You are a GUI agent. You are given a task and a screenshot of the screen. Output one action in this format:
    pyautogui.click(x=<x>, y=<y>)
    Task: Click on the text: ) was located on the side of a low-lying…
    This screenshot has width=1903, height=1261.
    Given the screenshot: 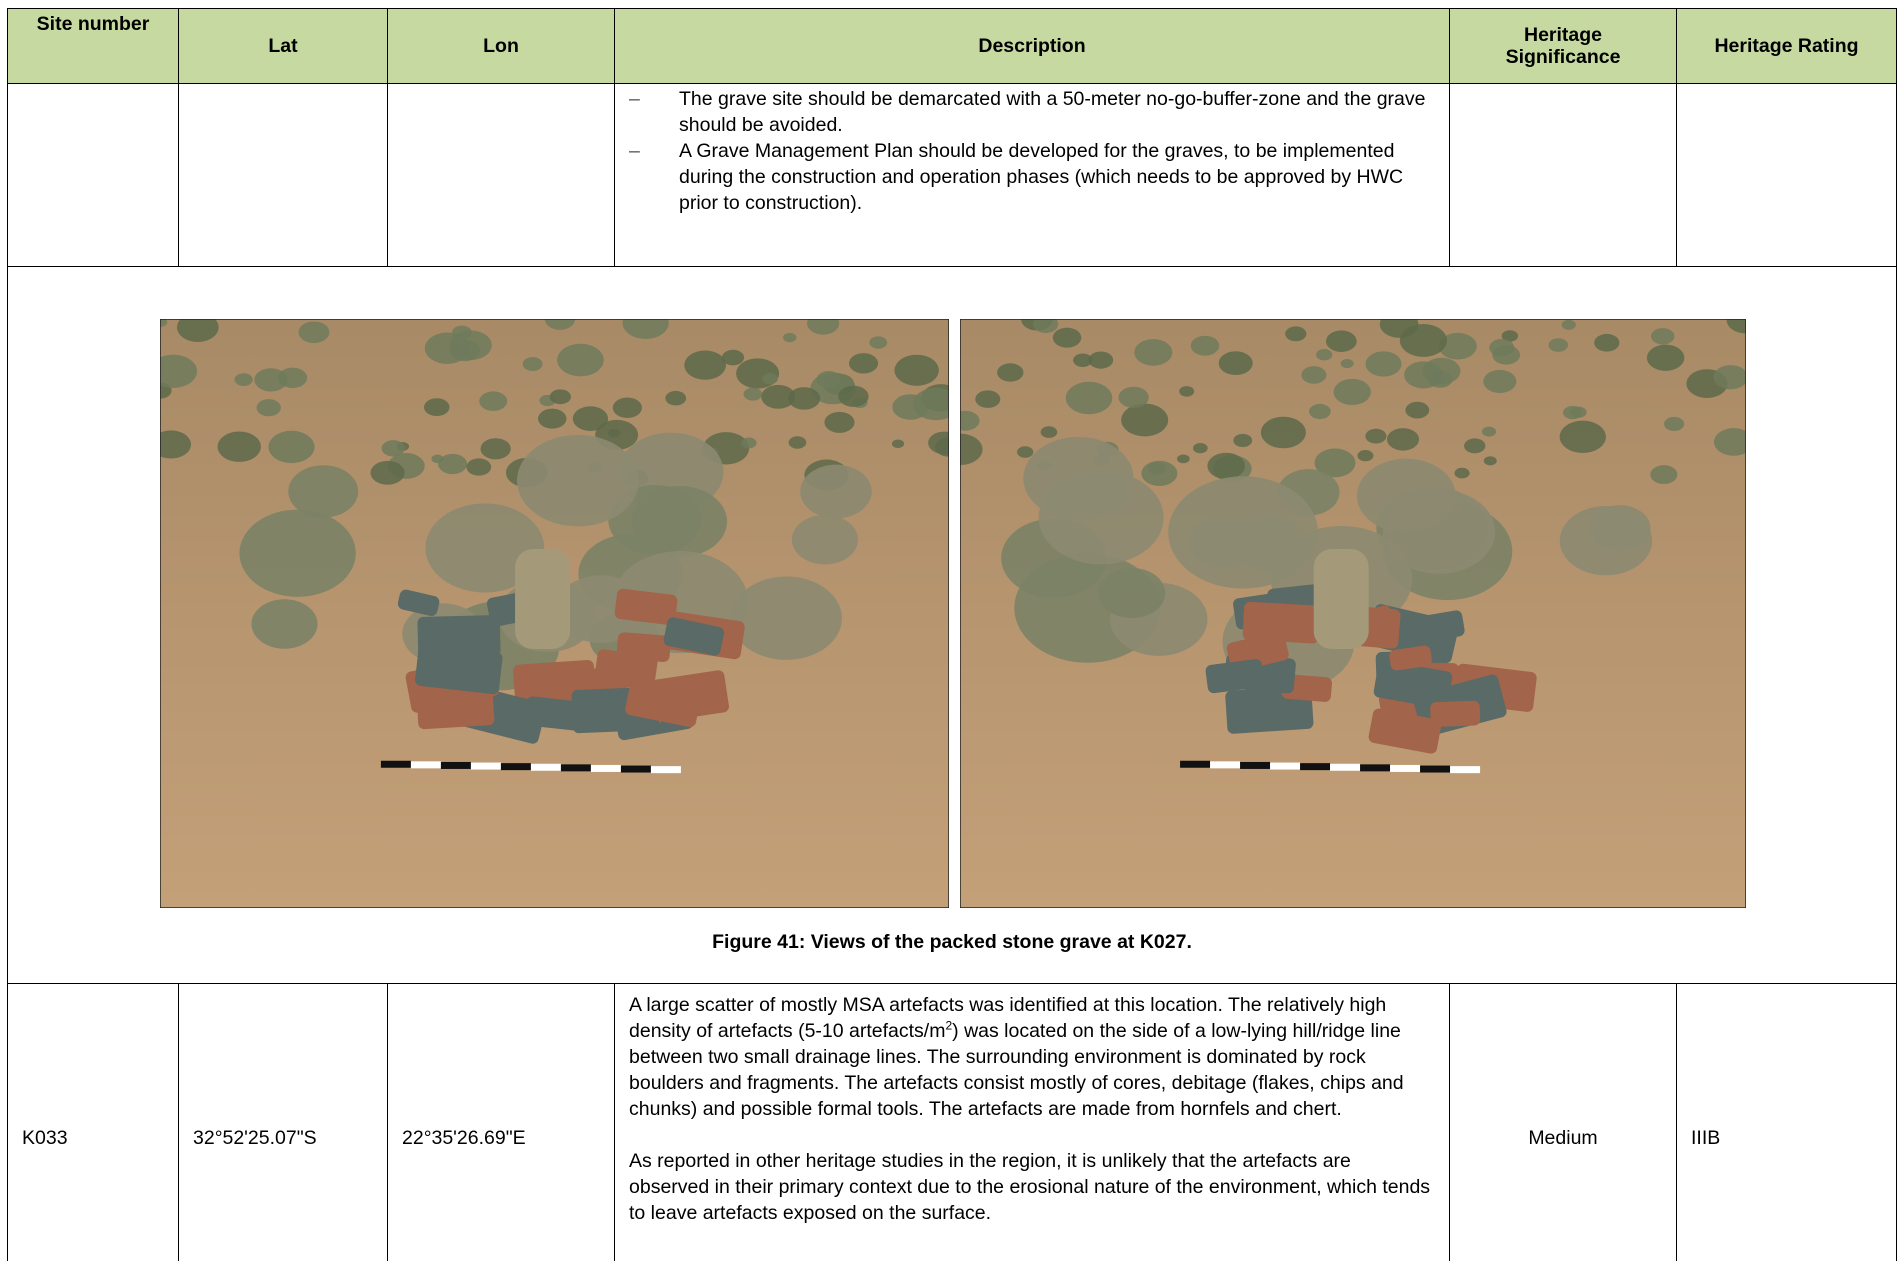 What is the action you would take?
    pyautogui.click(x=1016, y=1070)
    